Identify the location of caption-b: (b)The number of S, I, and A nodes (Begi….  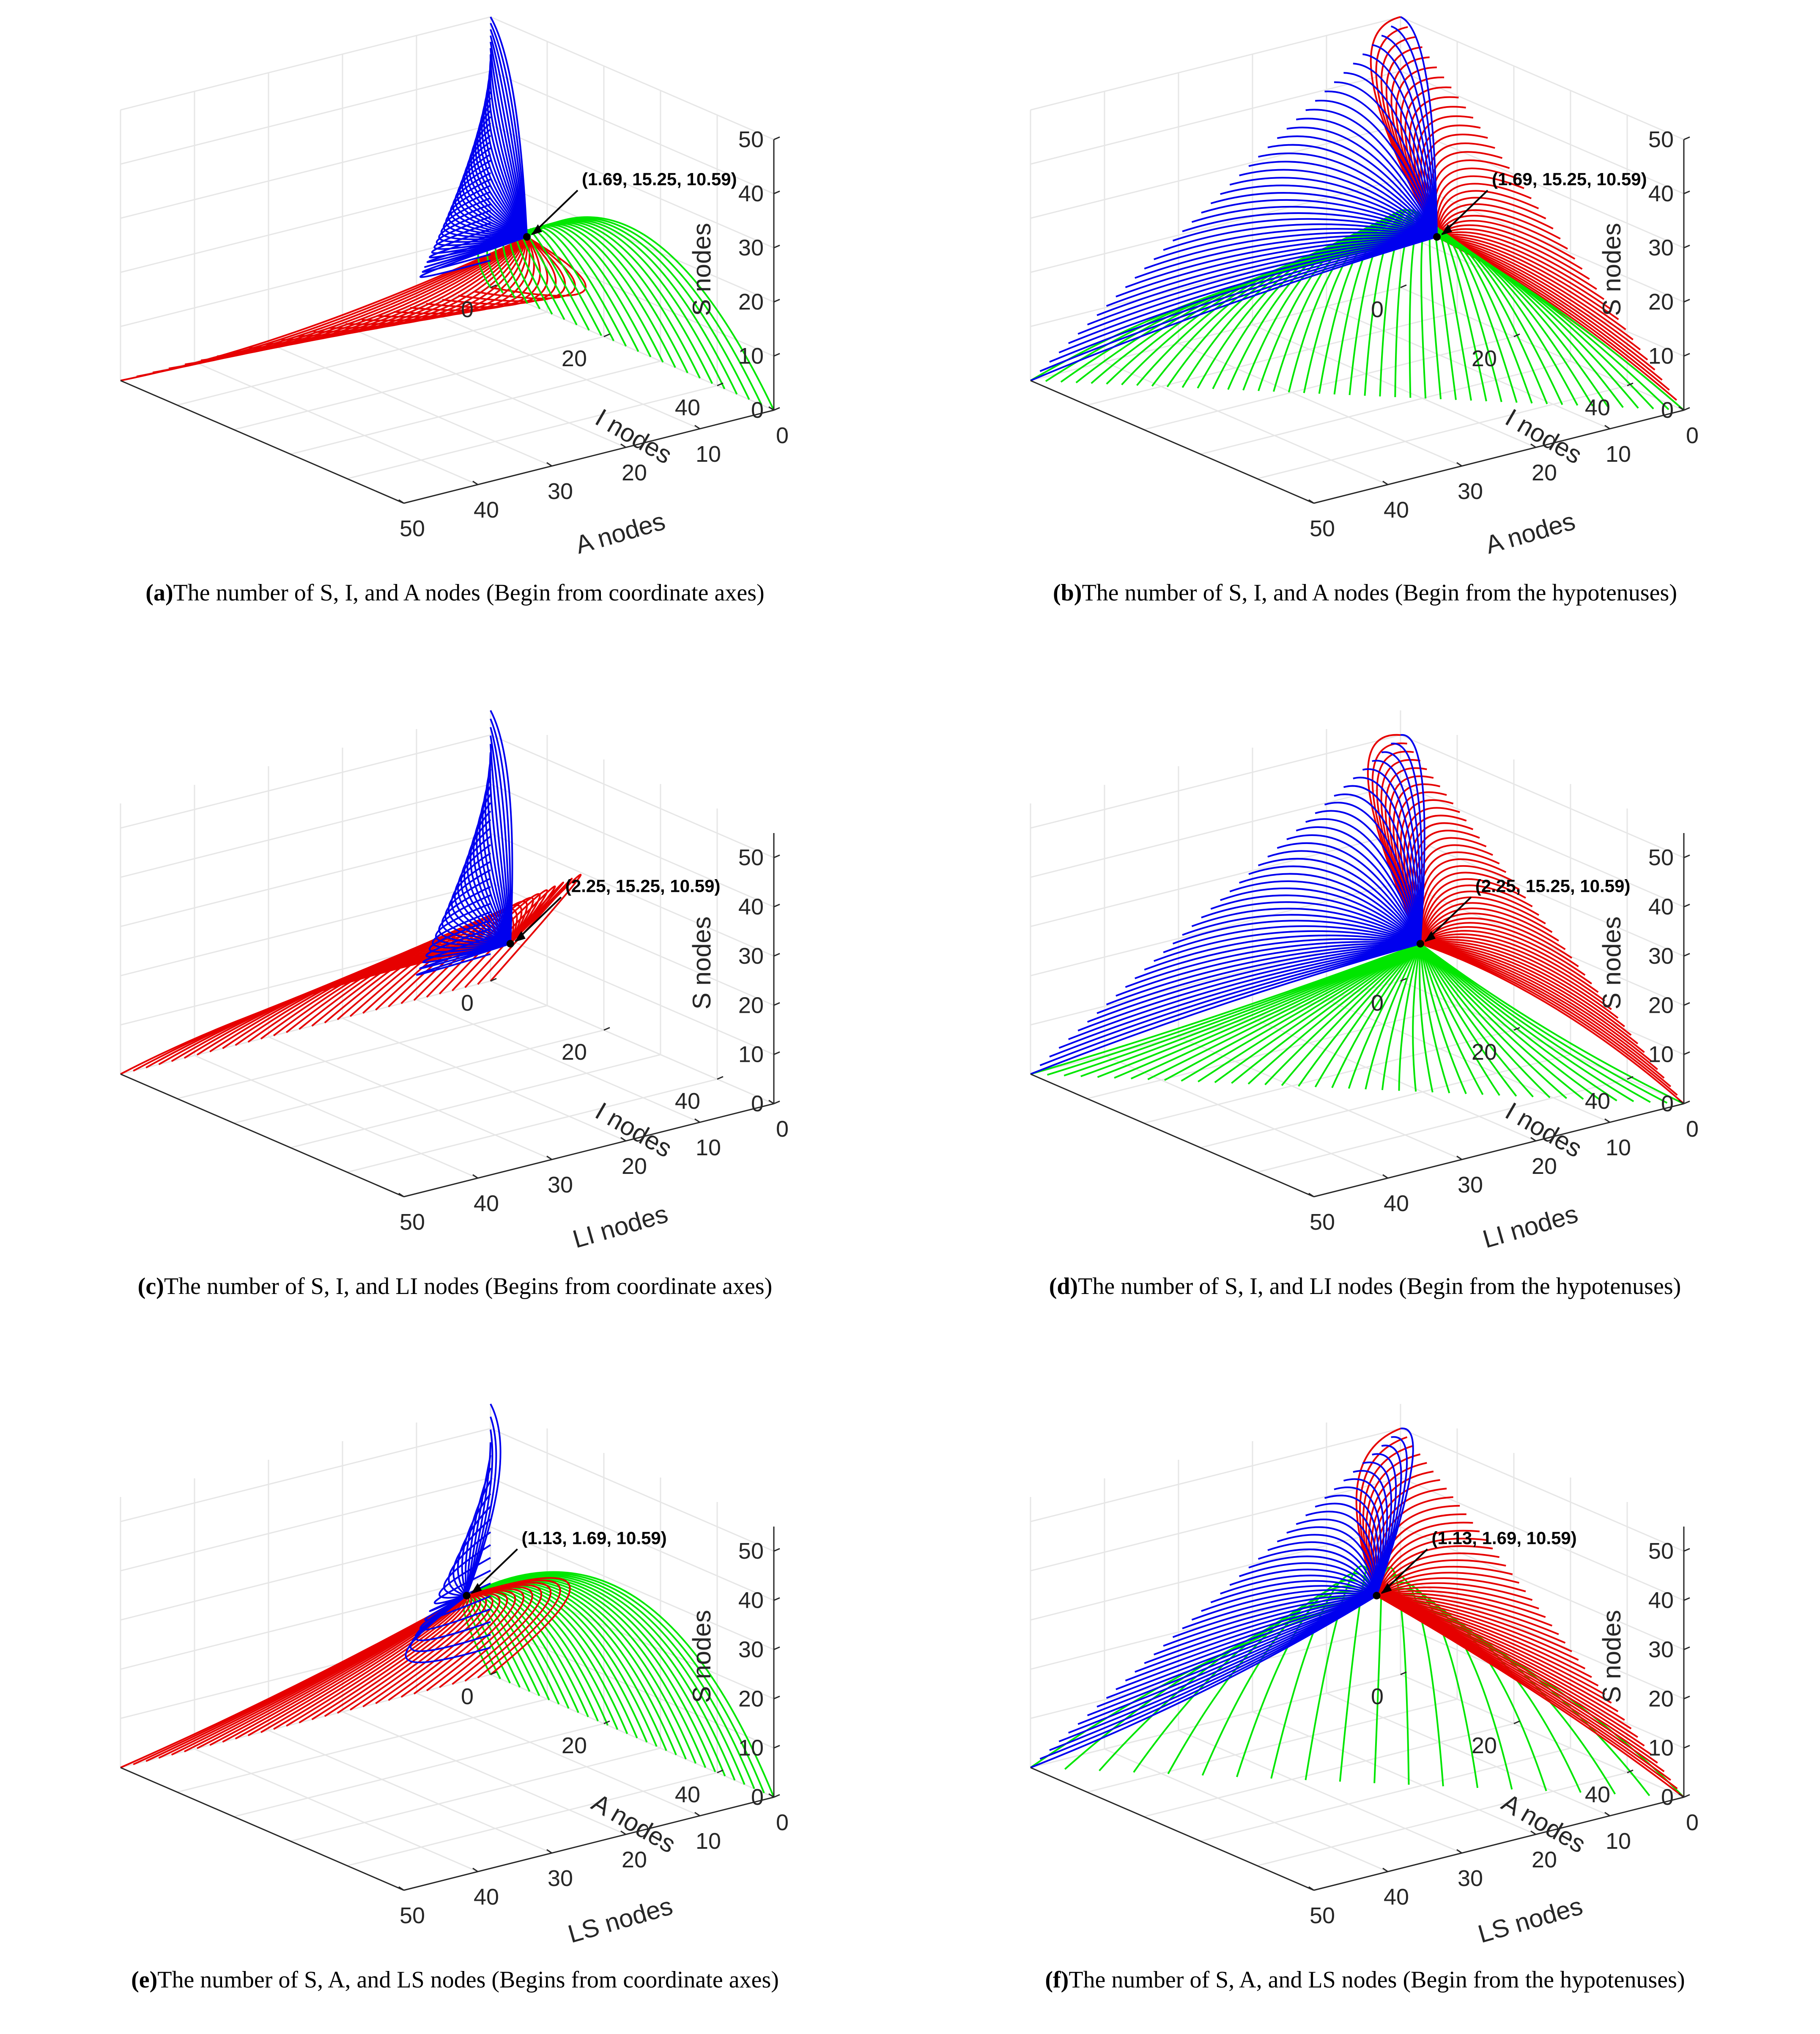
(1365, 592).